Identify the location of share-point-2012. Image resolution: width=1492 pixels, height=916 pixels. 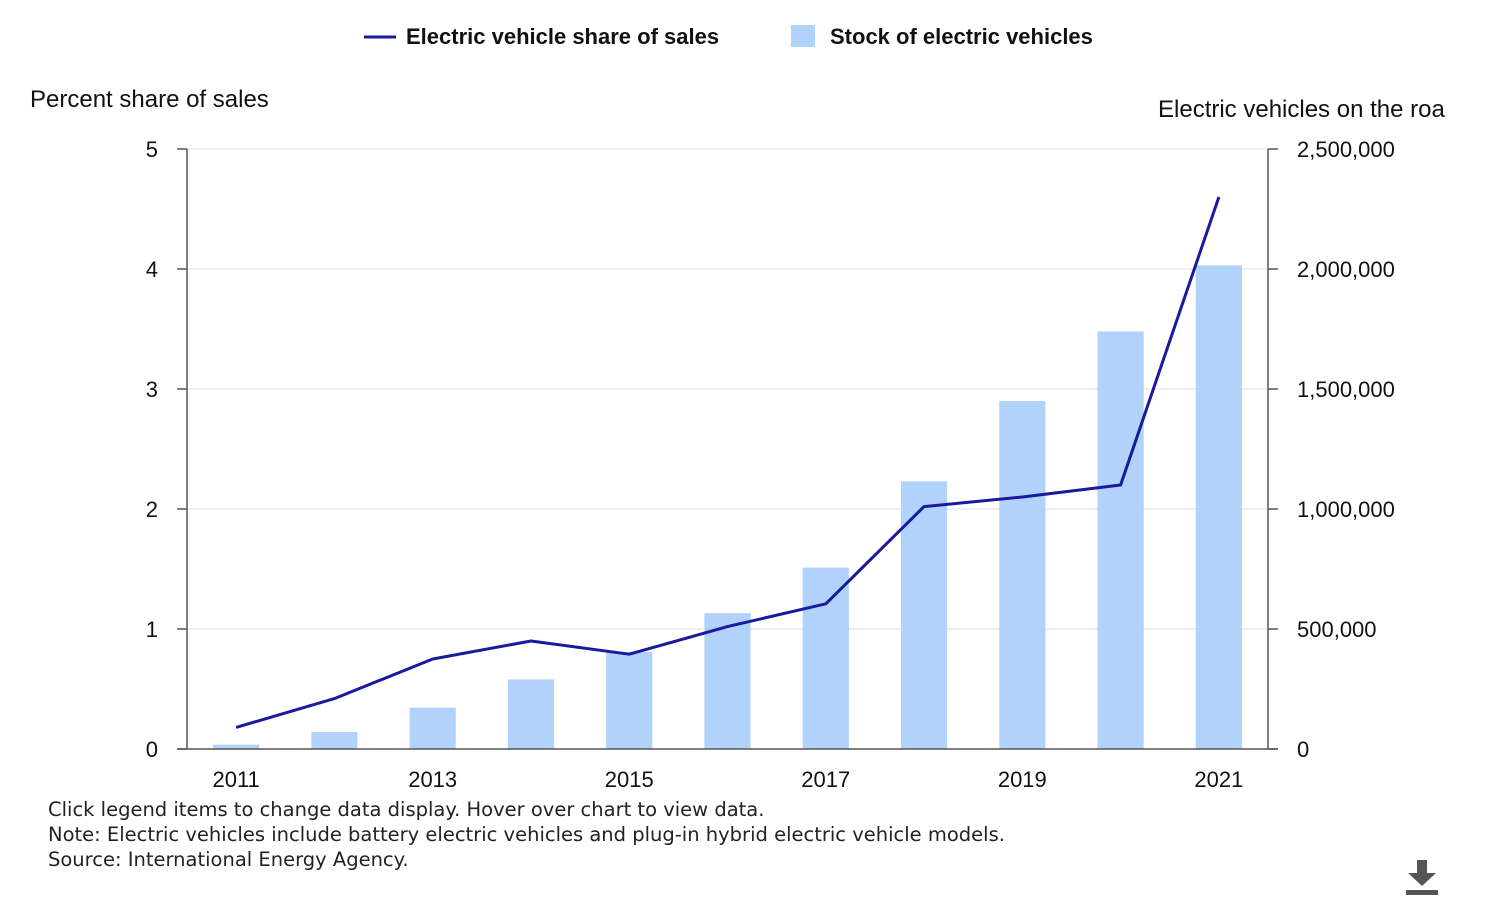
(334, 699).